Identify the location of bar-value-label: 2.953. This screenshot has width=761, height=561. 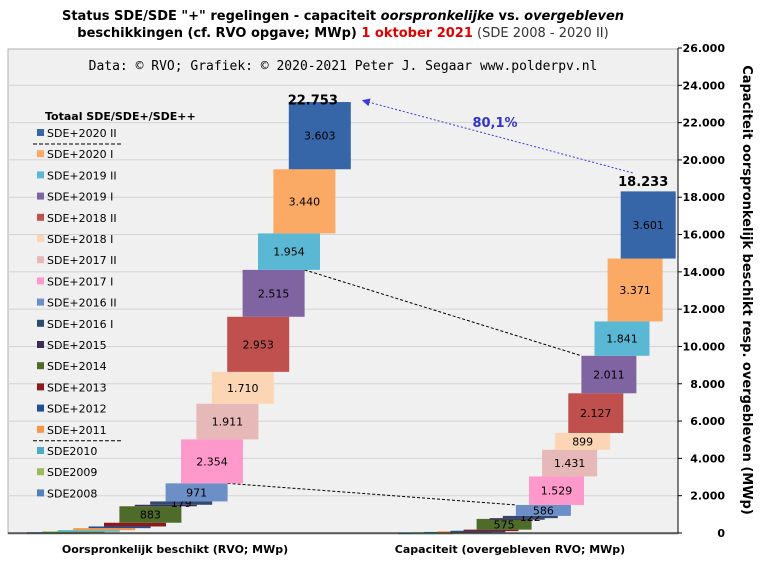
(258, 344).